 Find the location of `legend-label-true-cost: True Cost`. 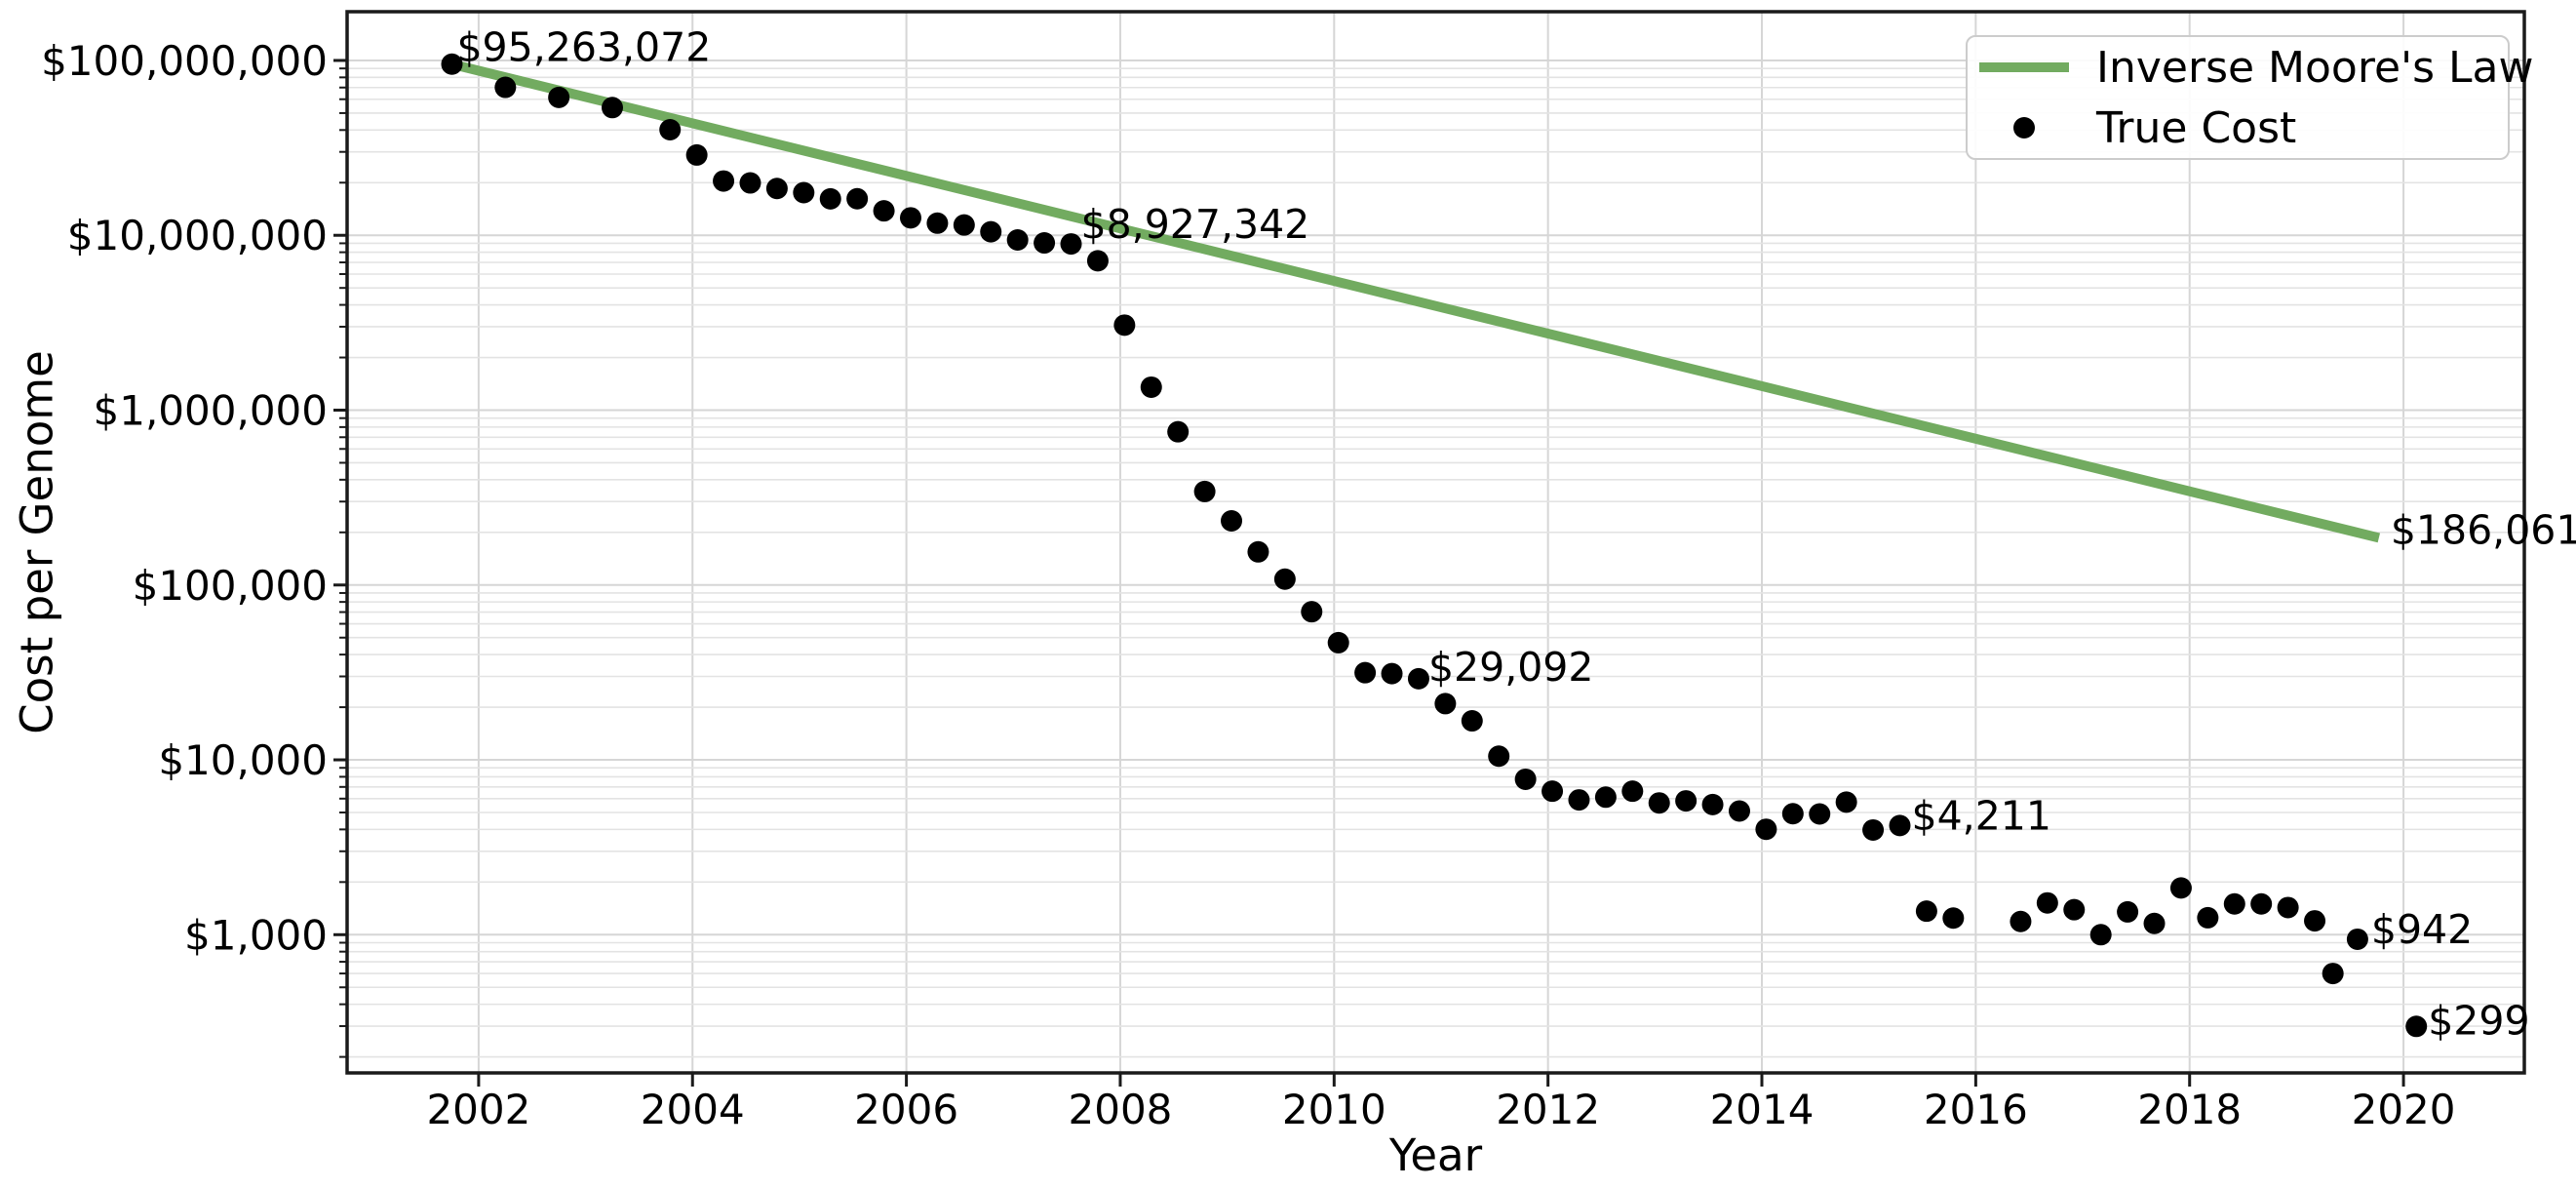

legend-label-true-cost: True Cost is located at coordinates (2196, 127).